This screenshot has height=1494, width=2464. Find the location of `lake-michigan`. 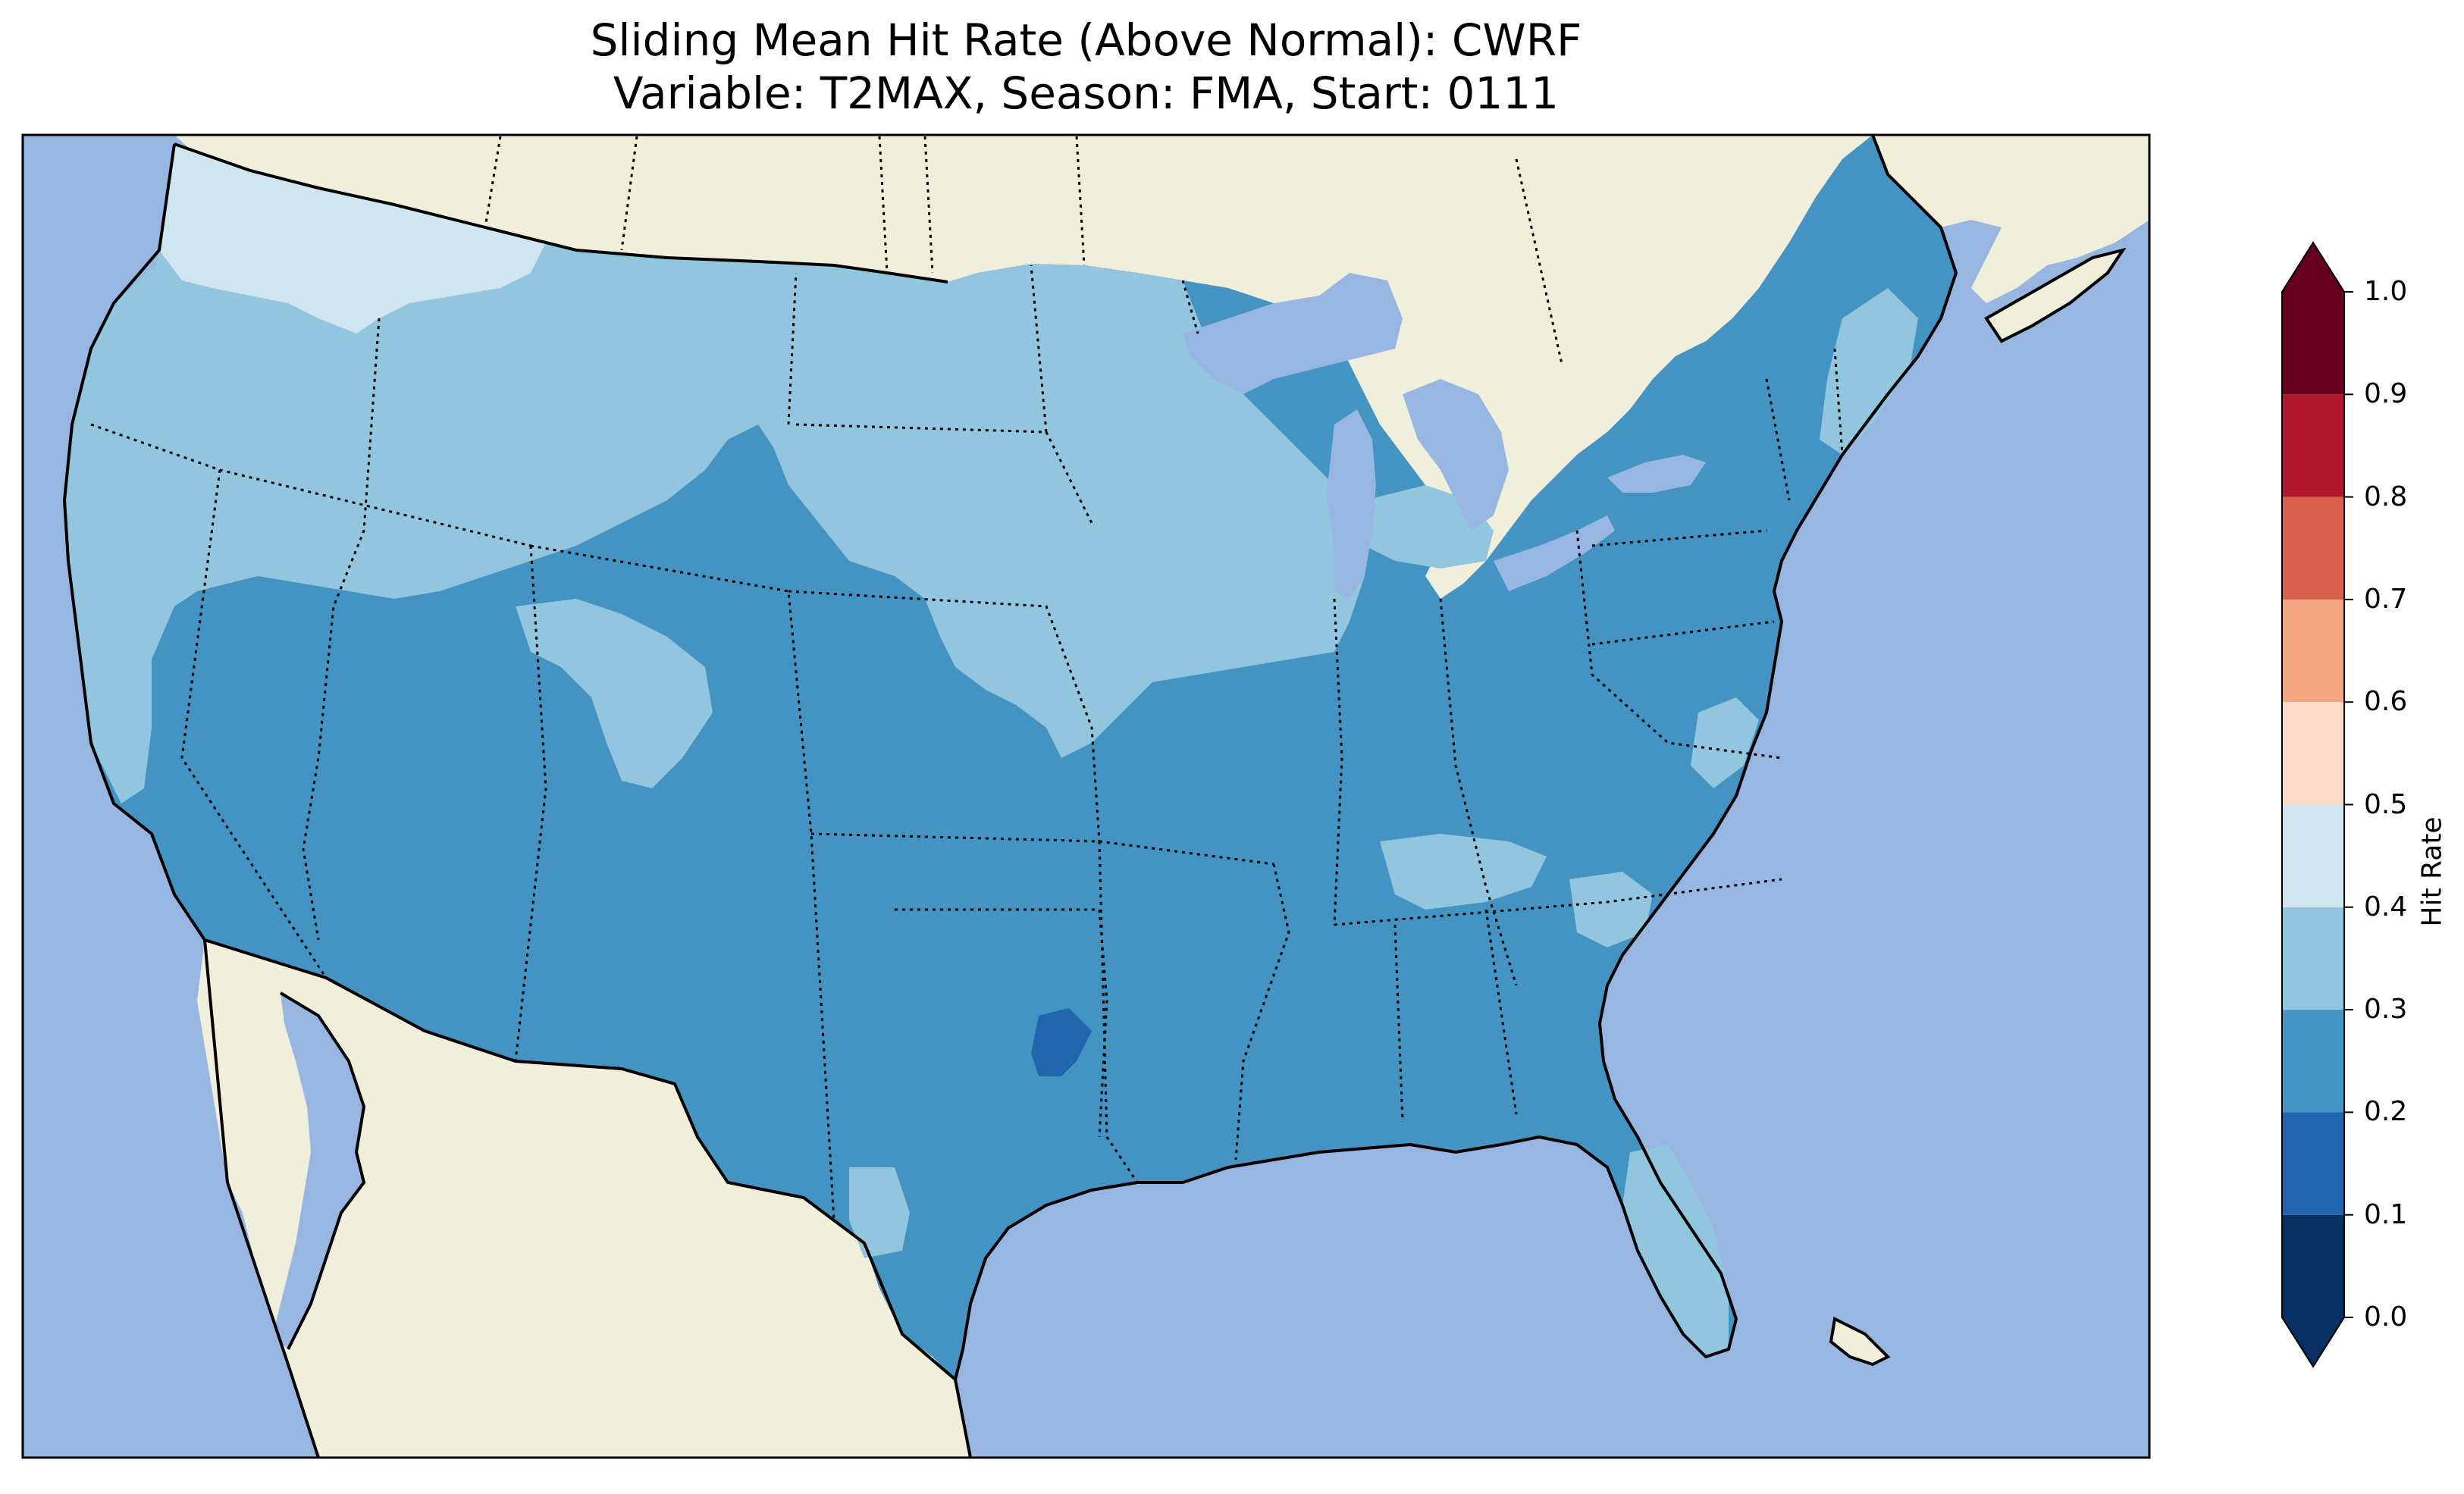

lake-michigan is located at coordinates (1352, 504).